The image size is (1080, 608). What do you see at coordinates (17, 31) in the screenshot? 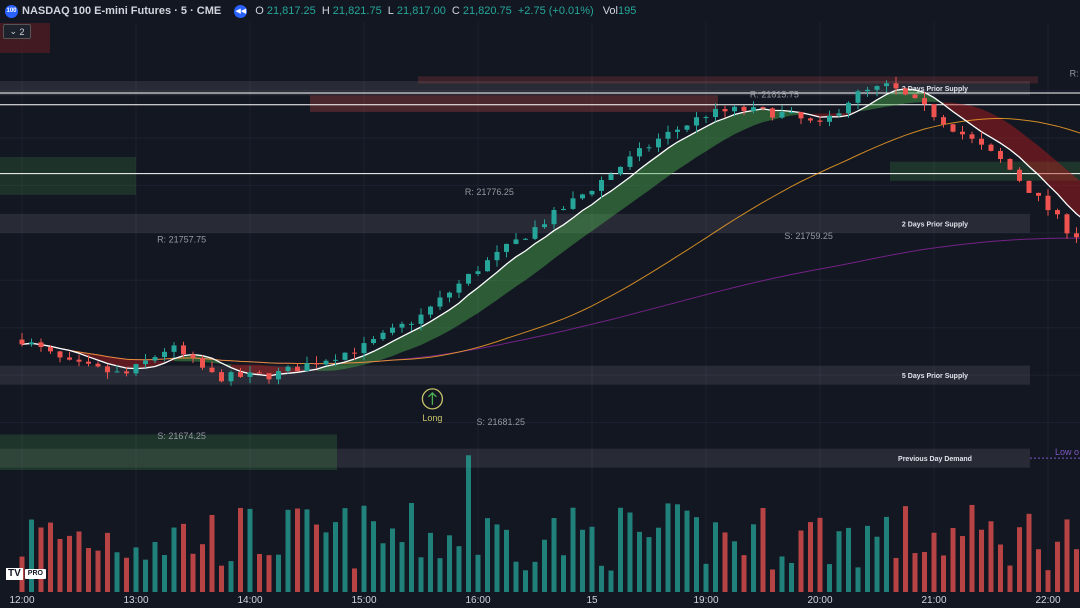
I see `indicator-toggle-button: ⌄ 2` at bounding box center [17, 31].